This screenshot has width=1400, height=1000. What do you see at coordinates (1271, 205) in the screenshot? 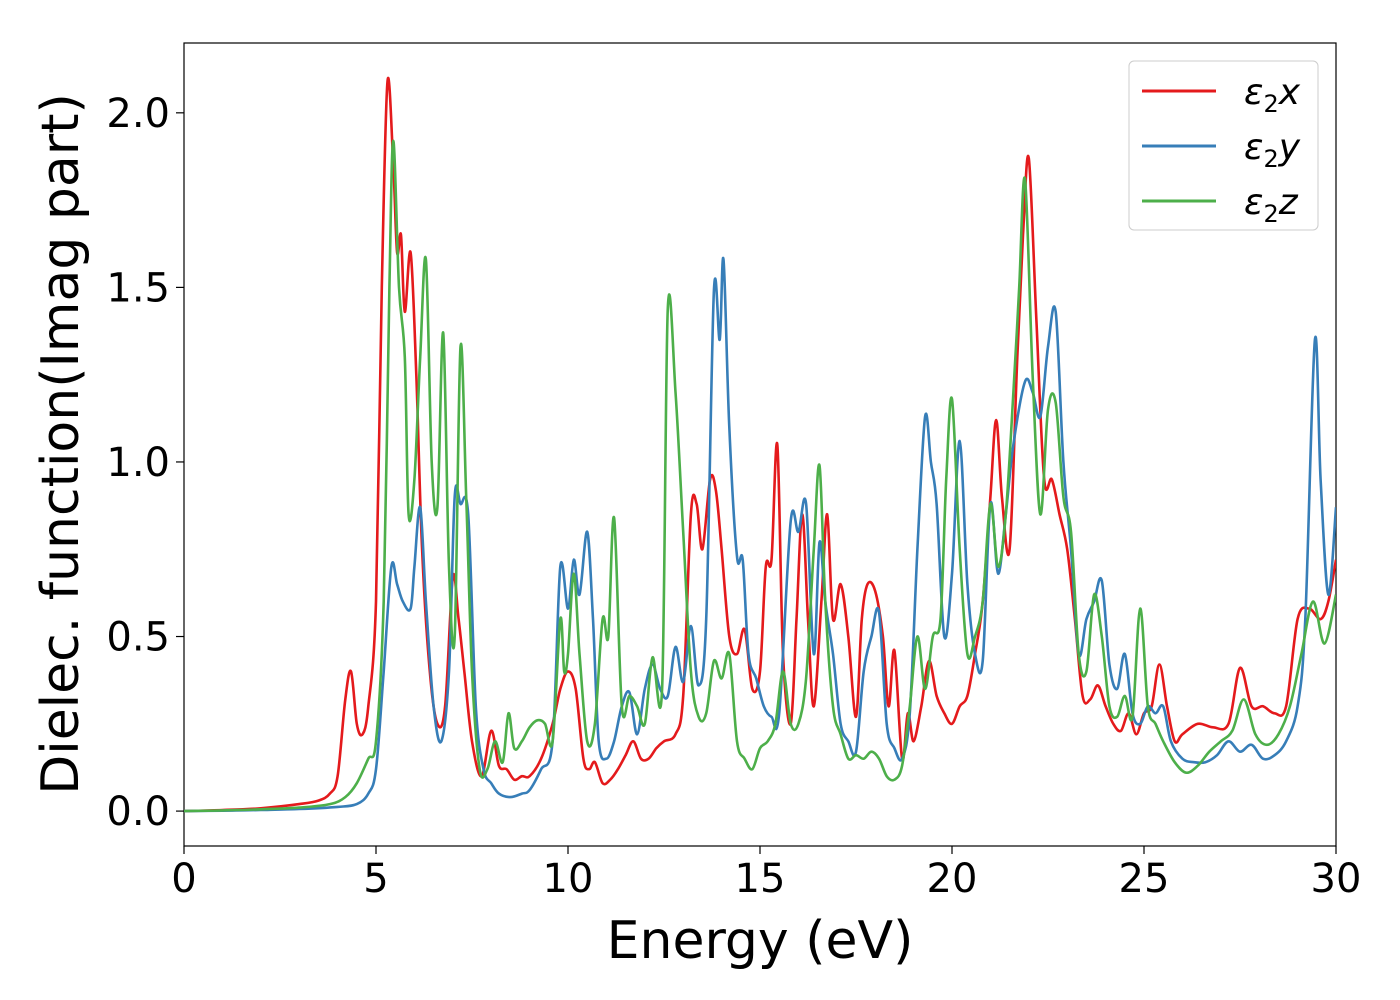
I see `legend-label-z: ε2z` at bounding box center [1271, 205].